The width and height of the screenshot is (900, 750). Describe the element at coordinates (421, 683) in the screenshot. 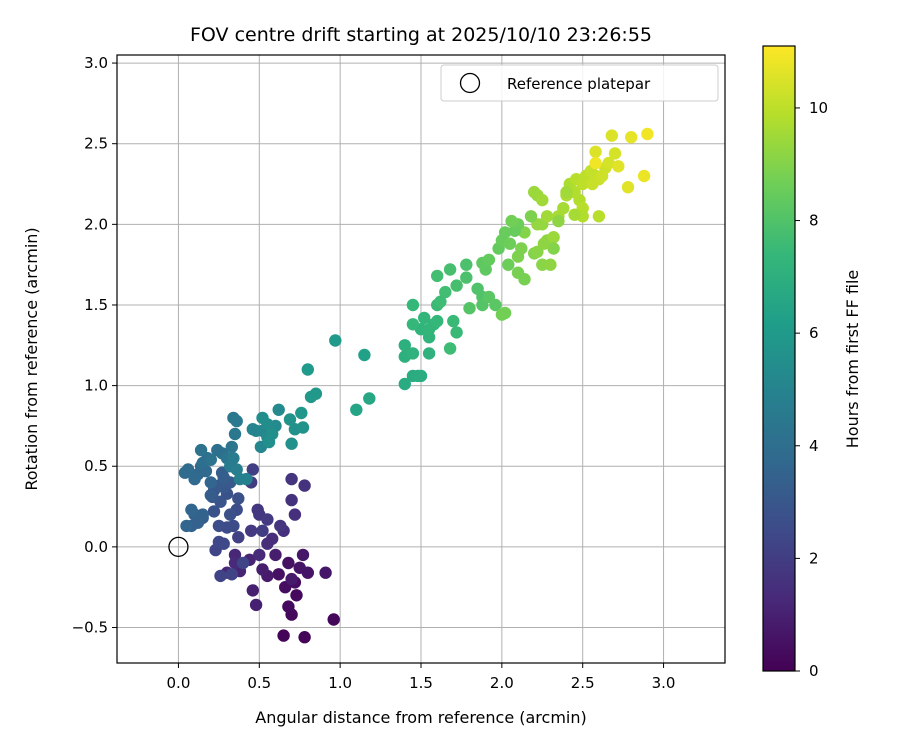

I see `x-tick-label: 1.5` at that location.